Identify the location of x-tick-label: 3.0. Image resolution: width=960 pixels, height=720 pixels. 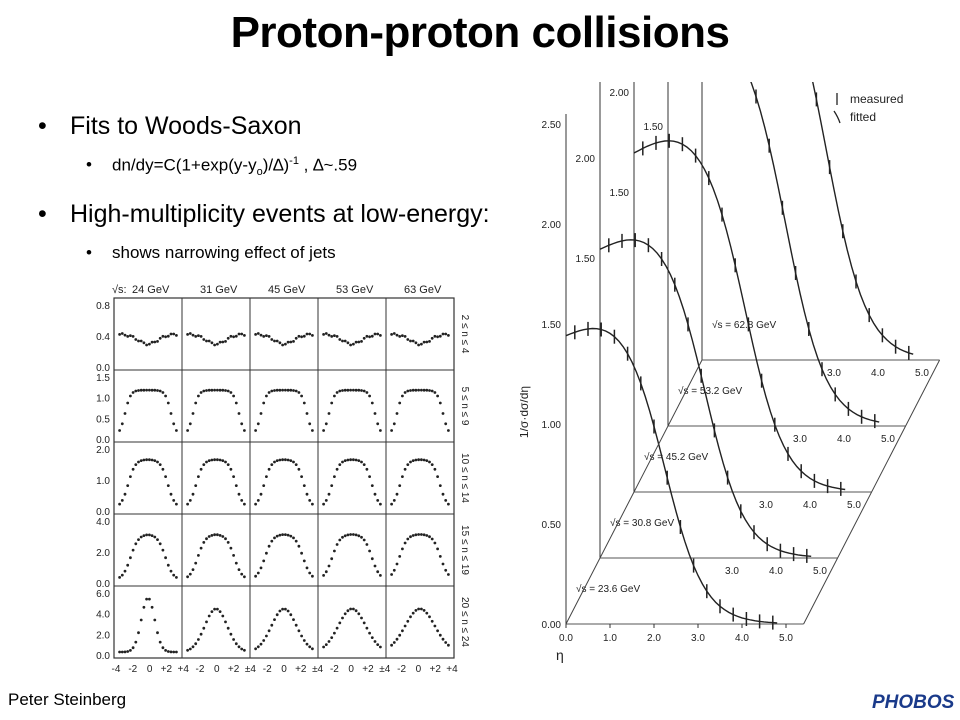
(834, 373).